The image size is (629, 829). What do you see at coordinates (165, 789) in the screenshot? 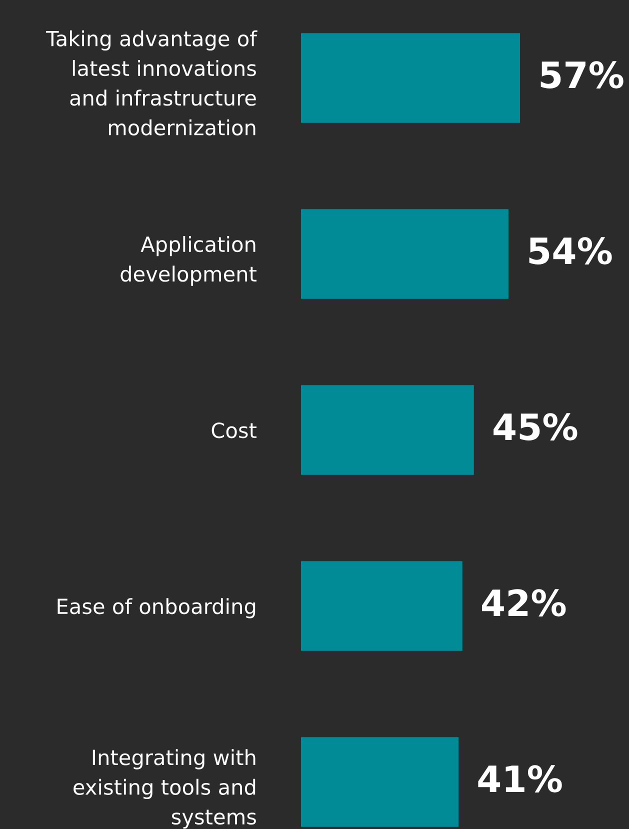
I see `y-tick-label: Integrating with existing tools and systems` at bounding box center [165, 789].